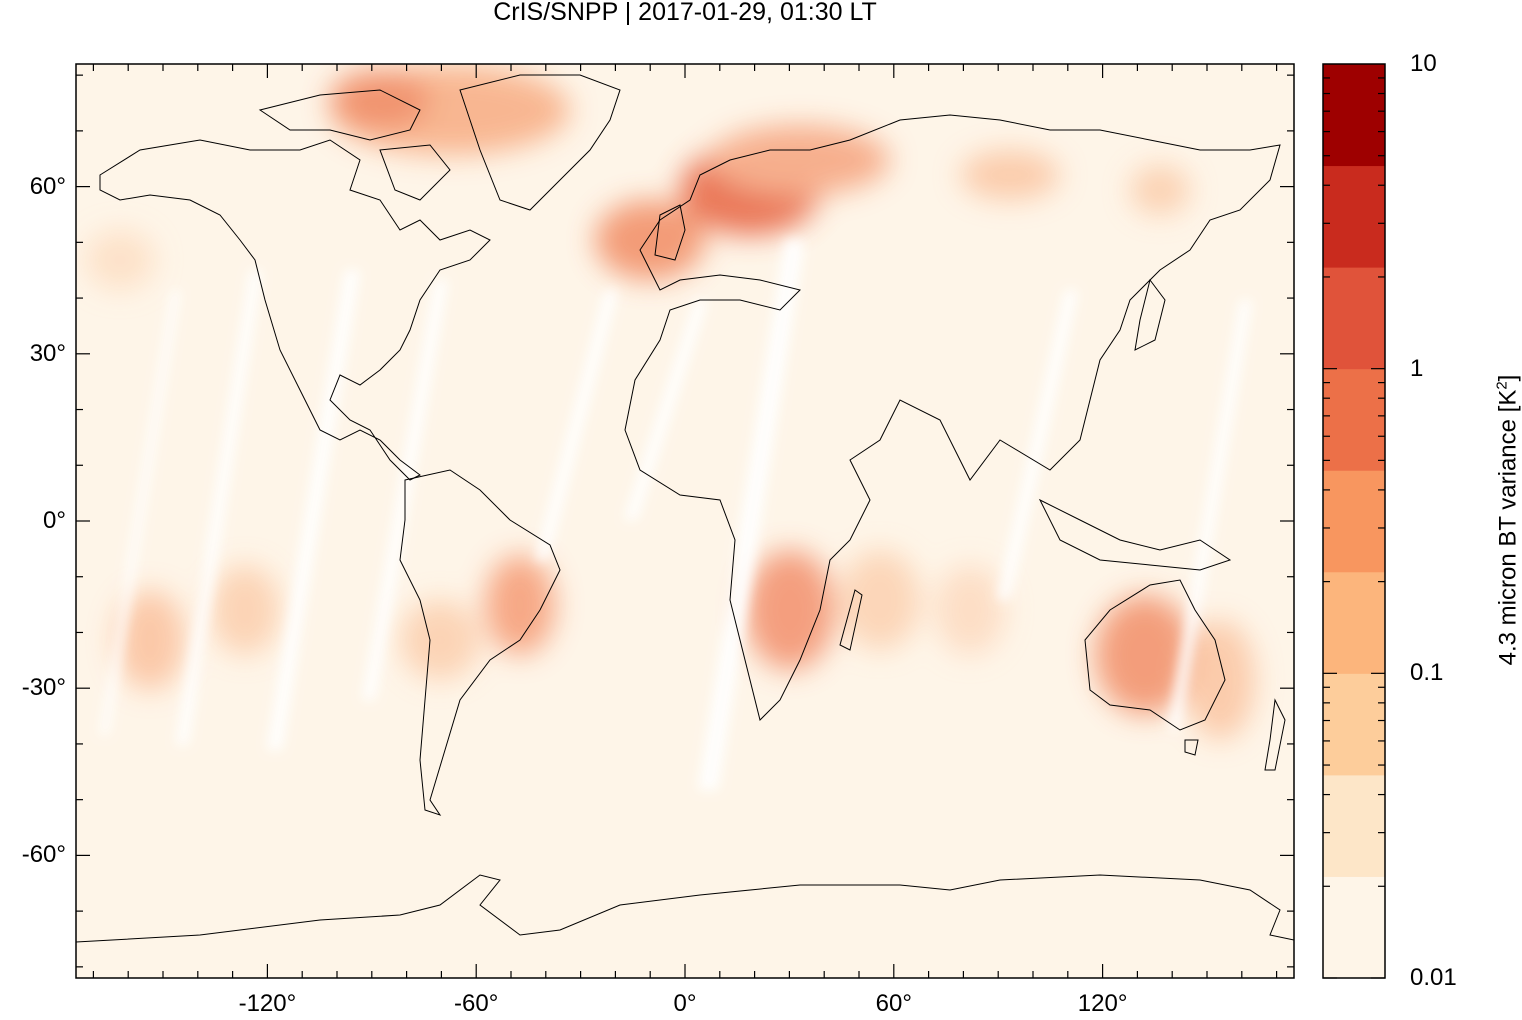  Describe the element at coordinates (790, 610) in the screenshot. I see `hotspot-southern-africa` at that location.